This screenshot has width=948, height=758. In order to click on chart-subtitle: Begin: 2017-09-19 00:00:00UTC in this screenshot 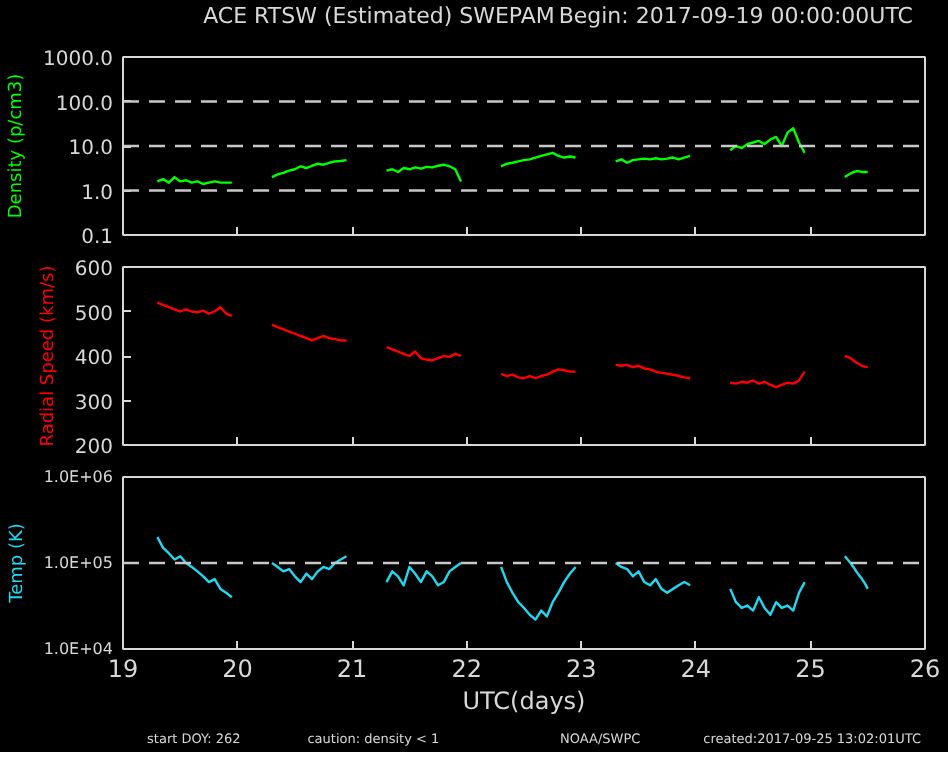, I will do `click(736, 16)`.